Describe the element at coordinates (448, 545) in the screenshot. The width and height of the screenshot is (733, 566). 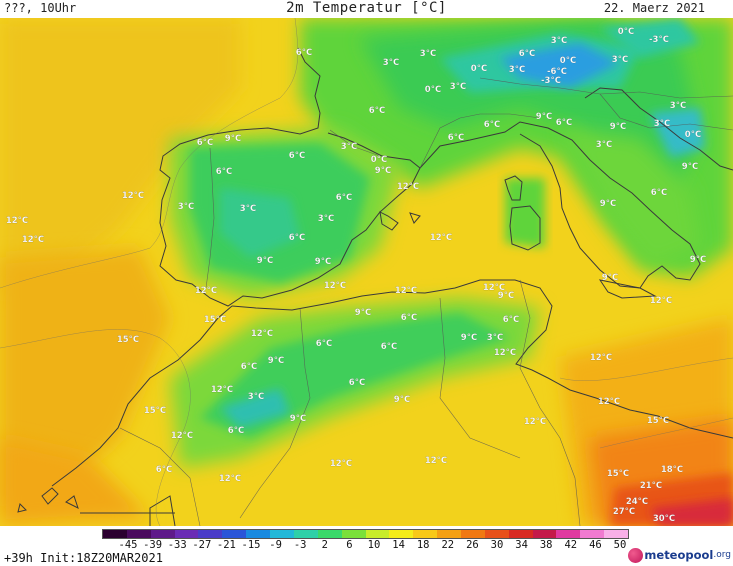
I see `color-scale-tick-label: 22` at that location.